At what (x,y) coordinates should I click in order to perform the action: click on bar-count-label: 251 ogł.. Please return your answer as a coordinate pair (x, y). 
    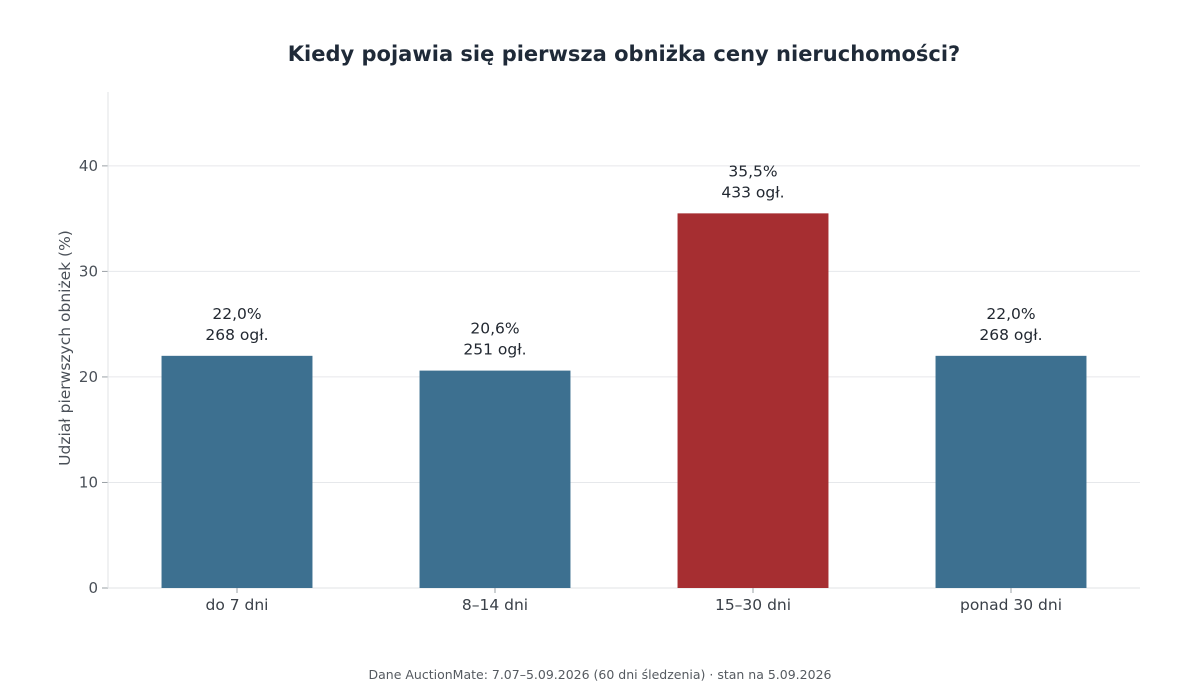
    Looking at the image, I should click on (494, 350).